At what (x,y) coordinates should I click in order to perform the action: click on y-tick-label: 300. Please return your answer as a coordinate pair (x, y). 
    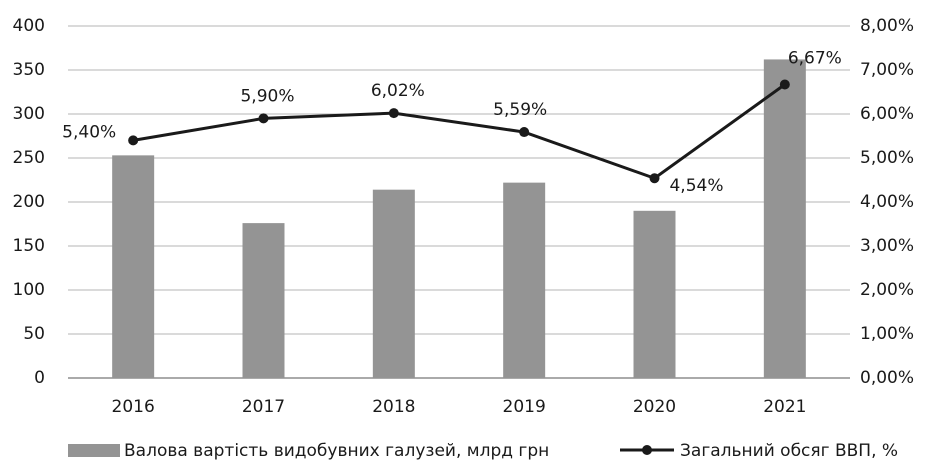
    Looking at the image, I should click on (29, 114).